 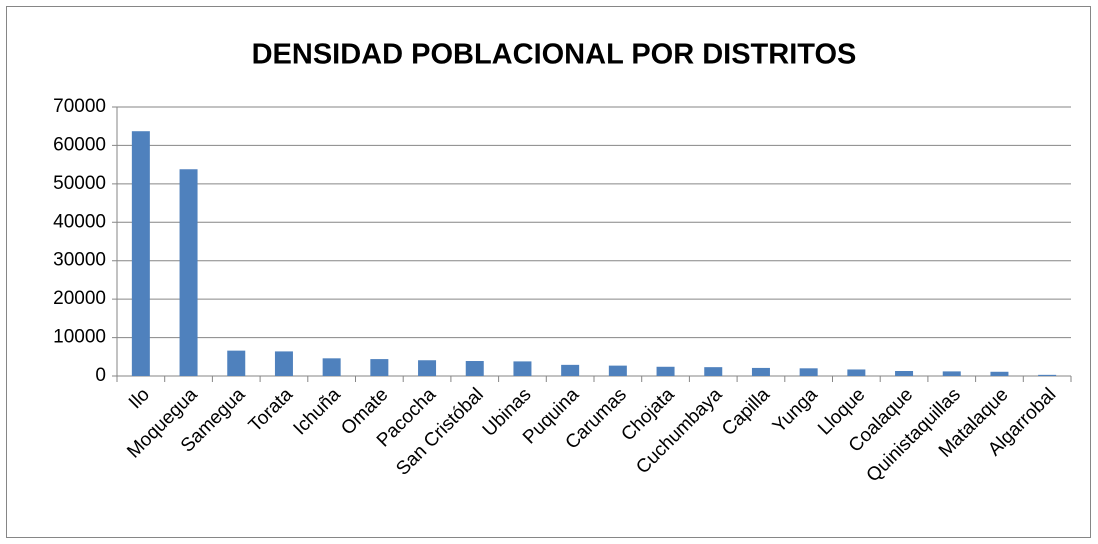 What do you see at coordinates (100, 375) in the screenshot?
I see `y-tick-label: 0` at bounding box center [100, 375].